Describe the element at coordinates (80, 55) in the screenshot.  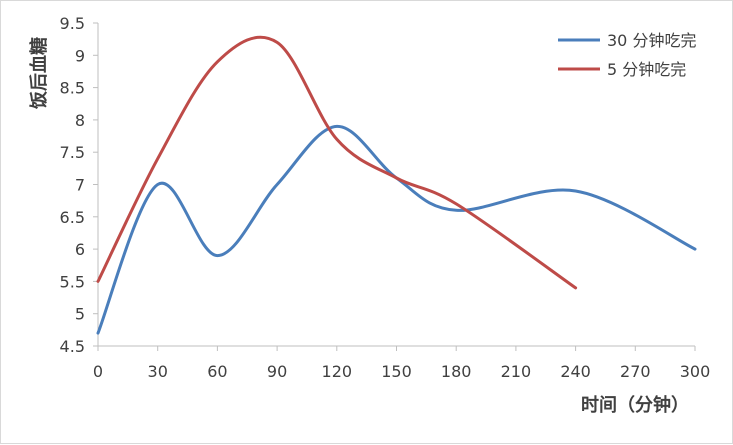
I see `y-tick-label: 9` at that location.